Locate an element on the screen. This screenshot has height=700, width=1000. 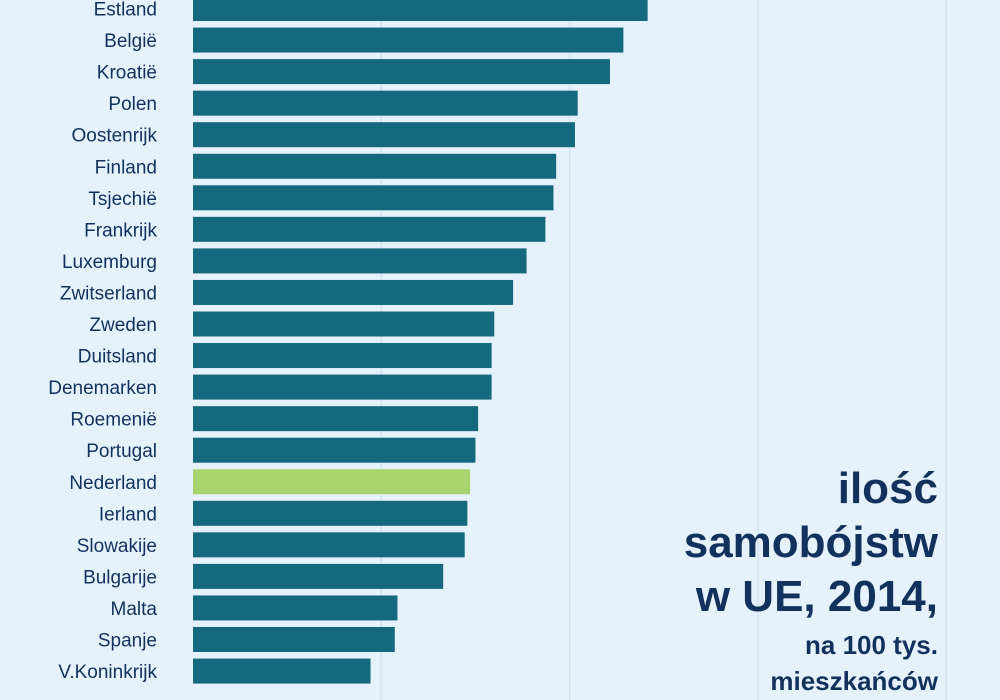
title-line-2: samobójstw is located at coordinates (810, 542).